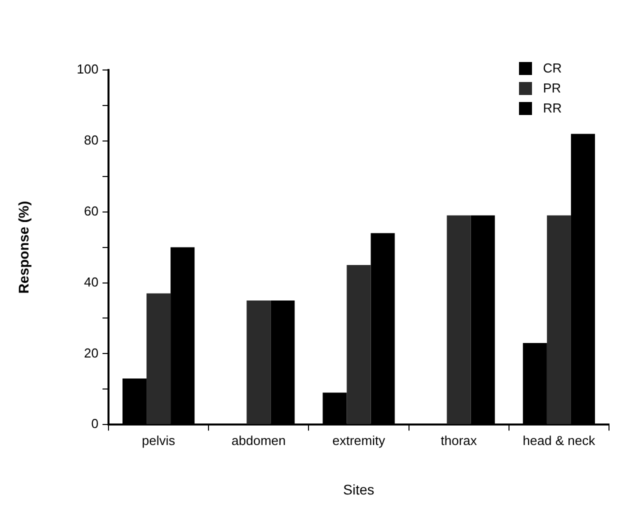 The image size is (621, 513). I want to click on legend-label: PR, so click(552, 88).